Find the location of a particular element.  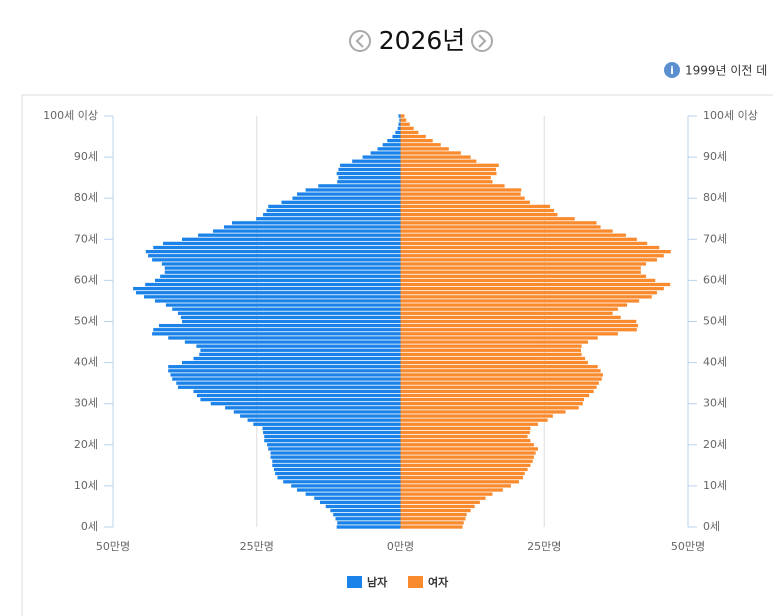

y-tick-label: 0세 is located at coordinates (711, 526).